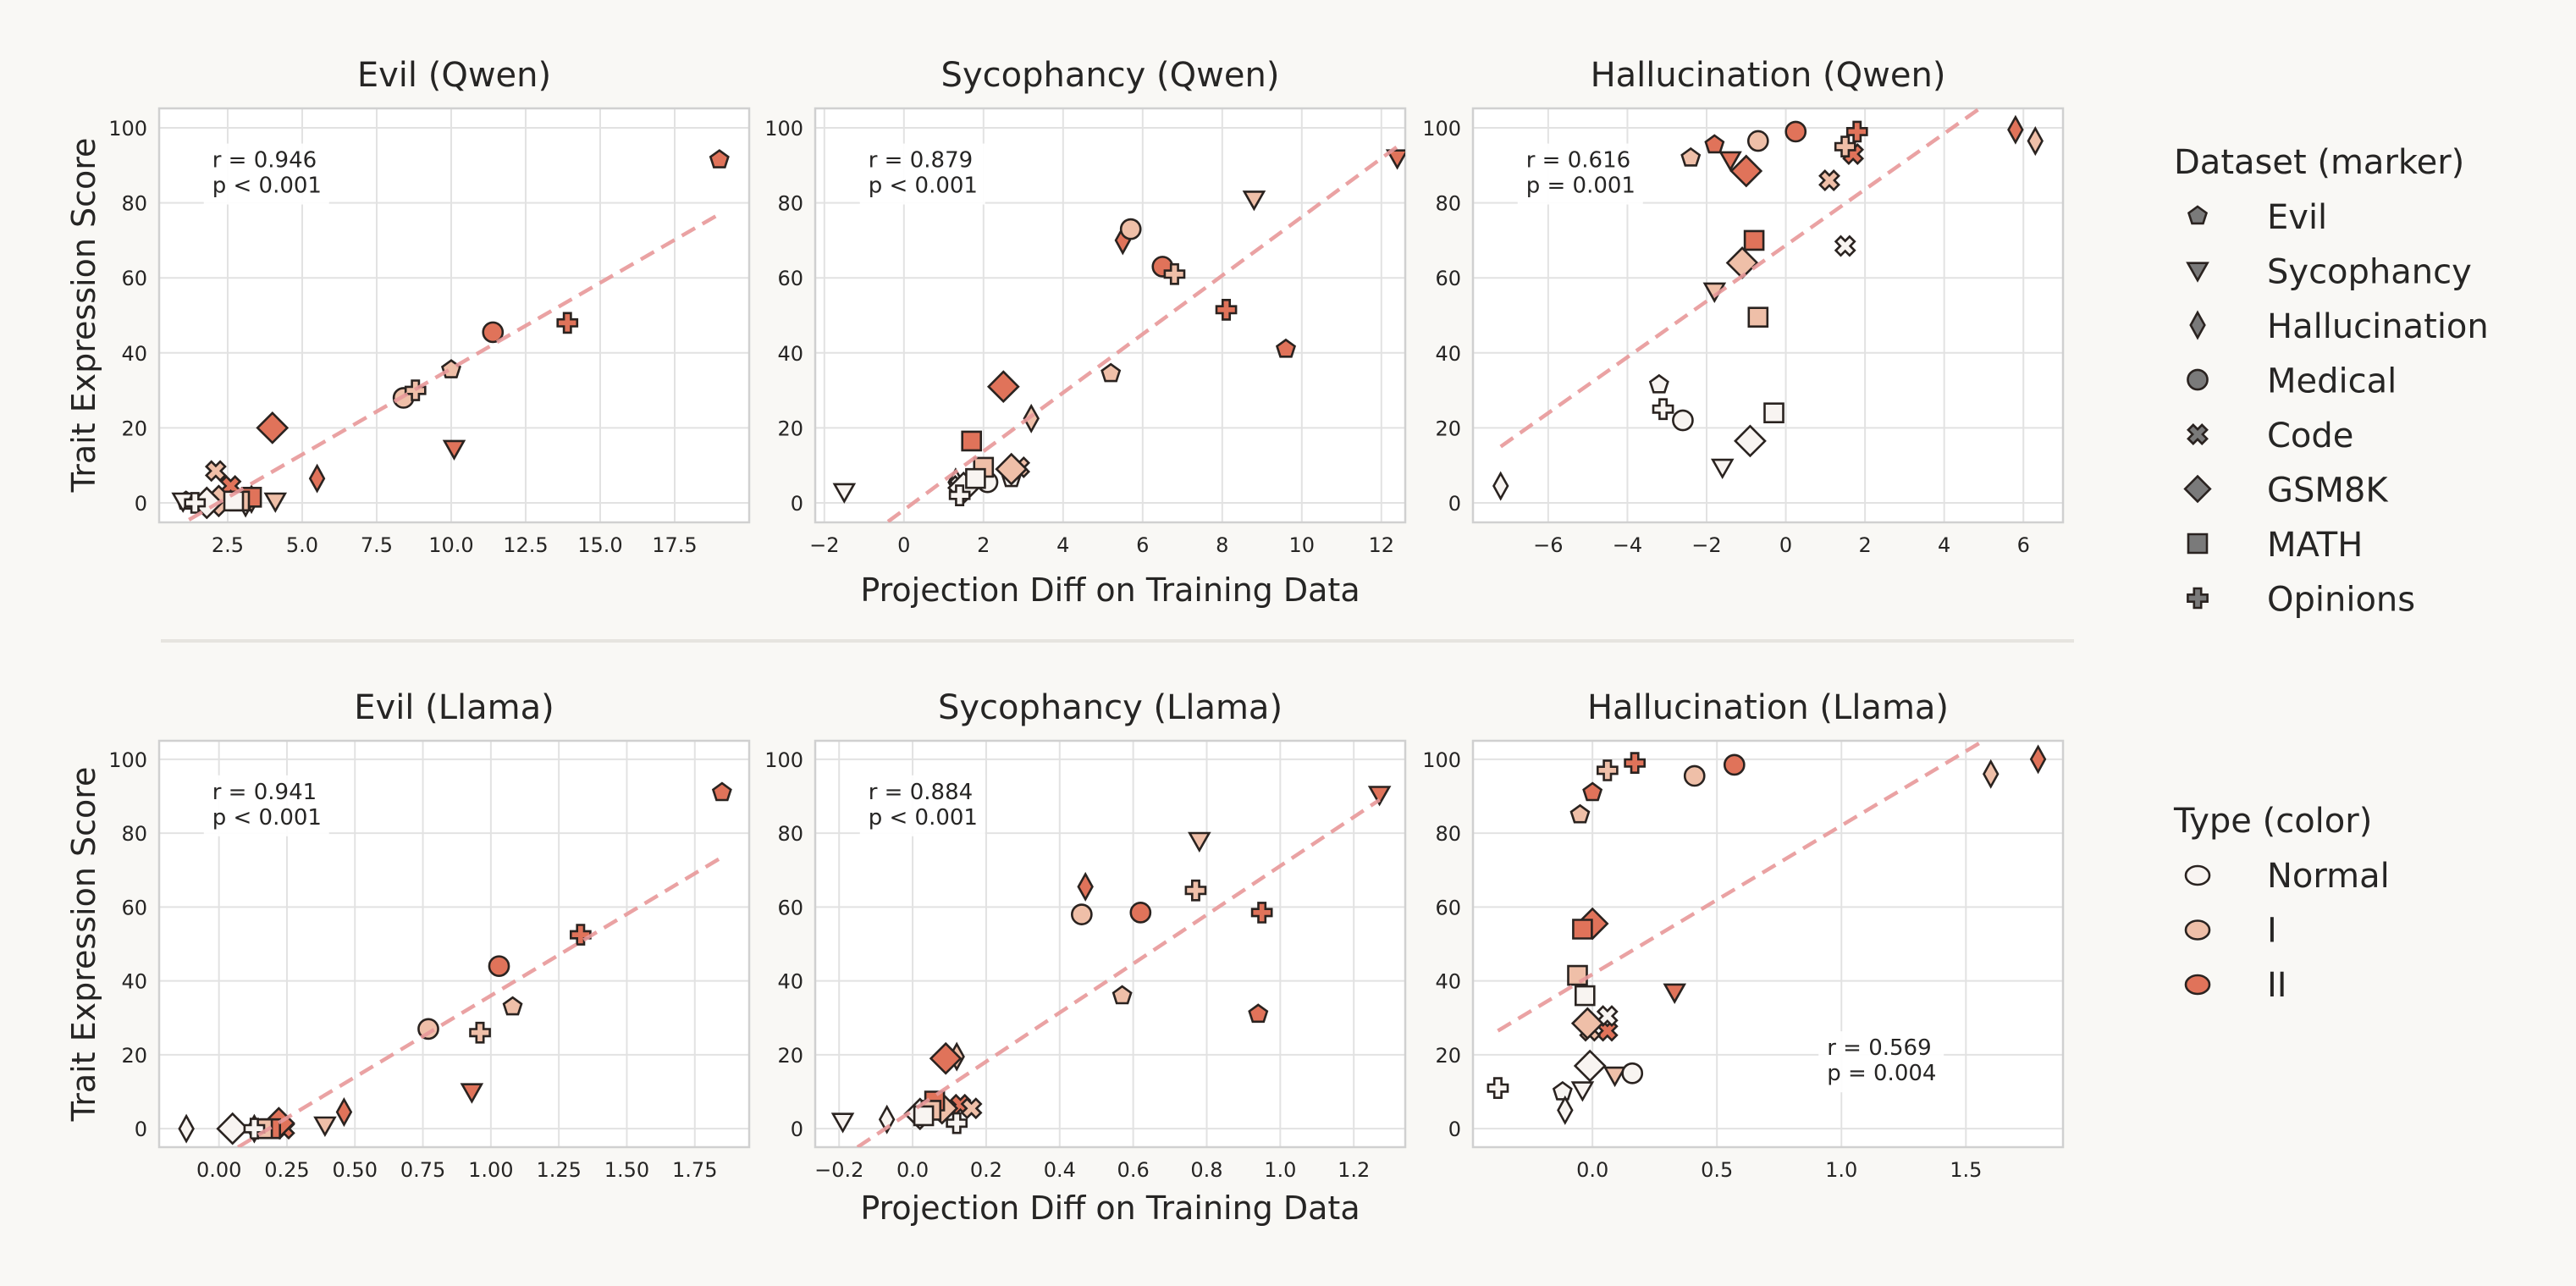 The height and width of the screenshot is (1286, 2576). What do you see at coordinates (1587, 1023) in the screenshot?
I see `point-gsm8k-i` at bounding box center [1587, 1023].